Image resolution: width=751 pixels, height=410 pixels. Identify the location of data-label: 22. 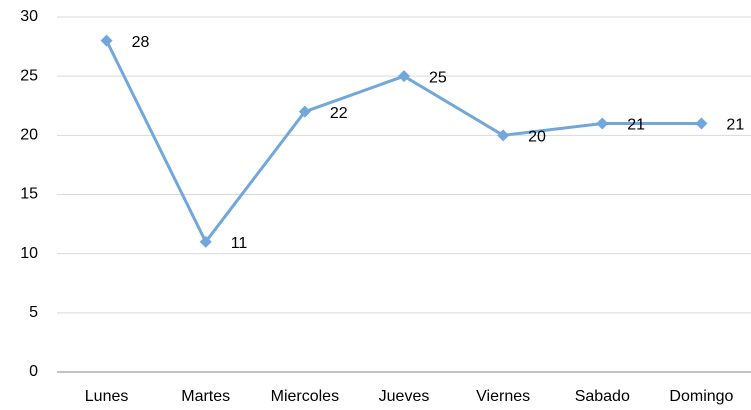
(339, 113).